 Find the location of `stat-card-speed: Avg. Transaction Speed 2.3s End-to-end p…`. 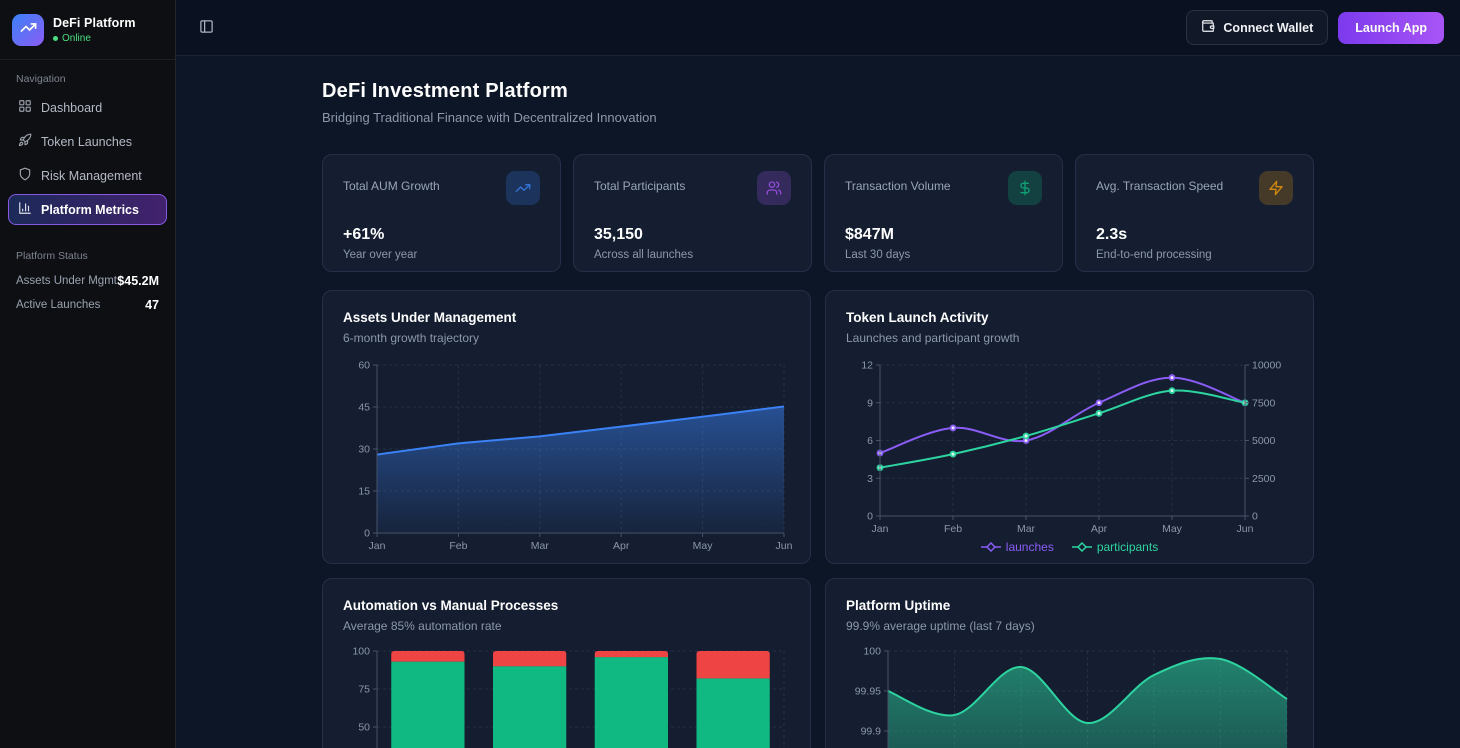

stat-card-speed: Avg. Transaction Speed 2.3s End-to-end p… is located at coordinates (1194, 213).